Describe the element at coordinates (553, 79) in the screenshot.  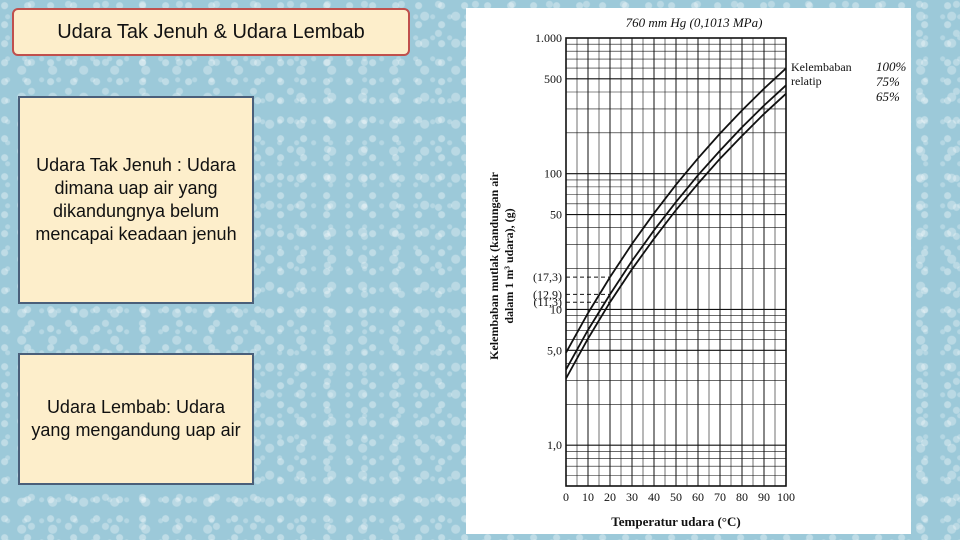
I see `y-tick-label: 500` at that location.